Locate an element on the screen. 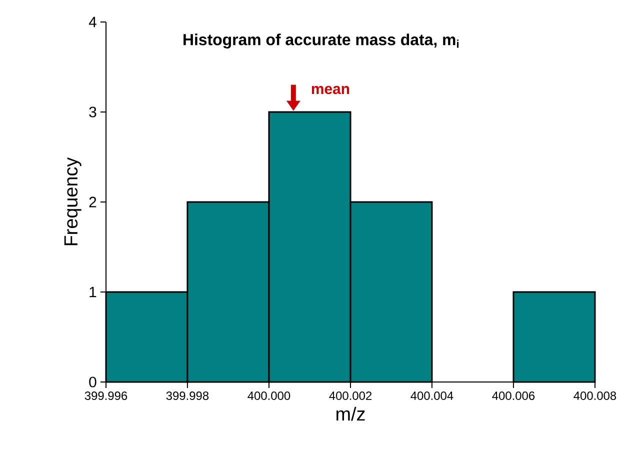  x-tick-label: 400.002 is located at coordinates (350, 396).